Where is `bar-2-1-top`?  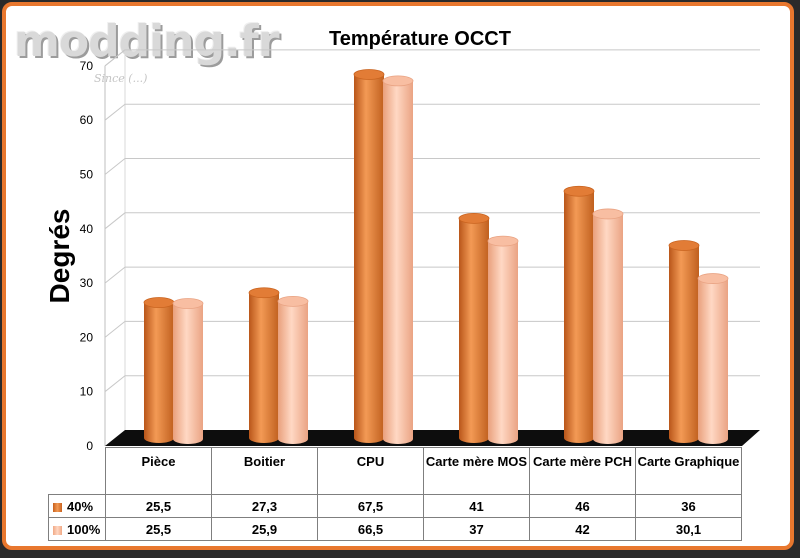
bar-2-1-top is located at coordinates (188, 303).